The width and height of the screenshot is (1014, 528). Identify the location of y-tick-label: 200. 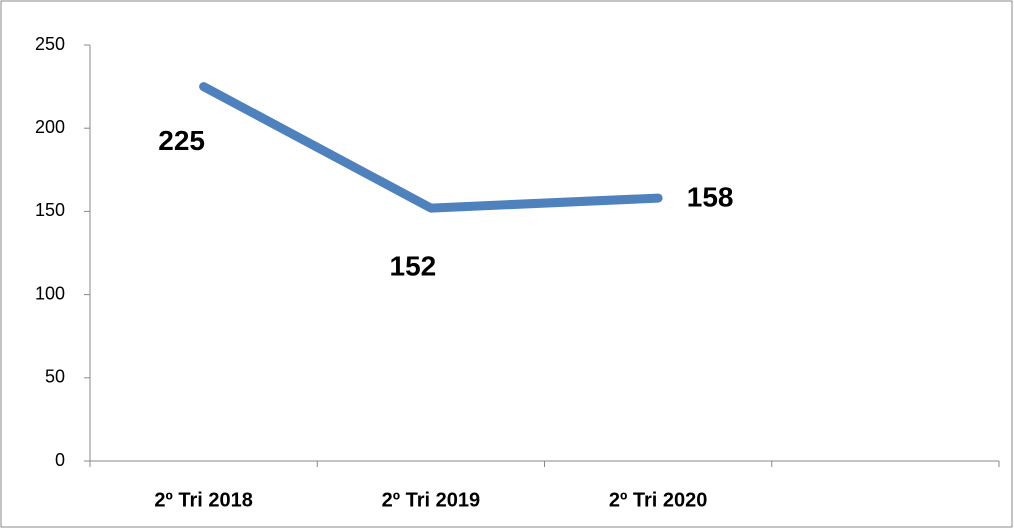
(50, 127).